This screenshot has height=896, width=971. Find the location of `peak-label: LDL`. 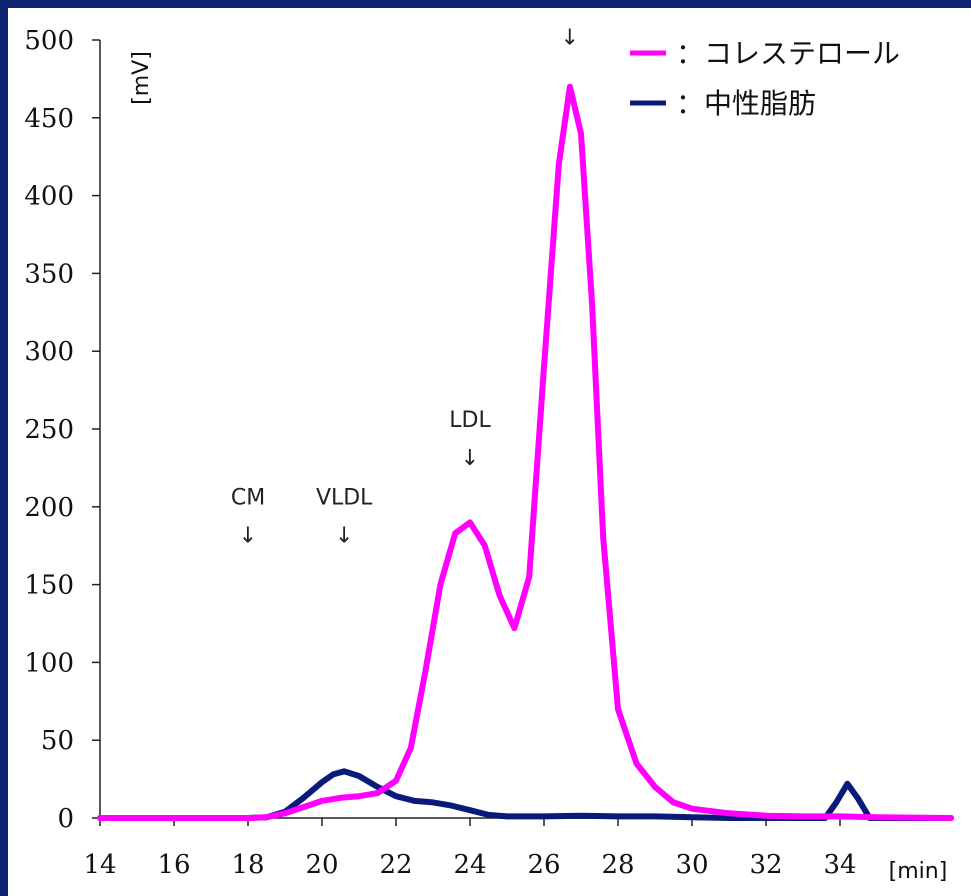

peak-label: LDL is located at coordinates (470, 420).